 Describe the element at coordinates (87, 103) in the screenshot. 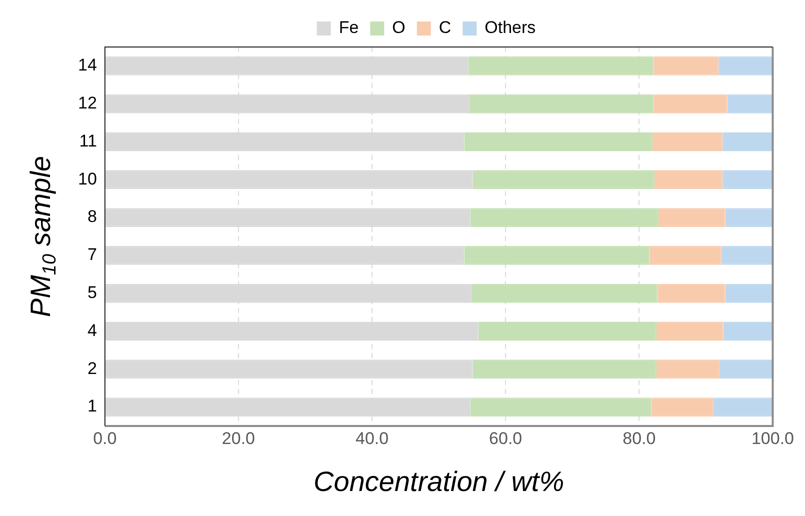

I see `y-tick-label: 12` at that location.